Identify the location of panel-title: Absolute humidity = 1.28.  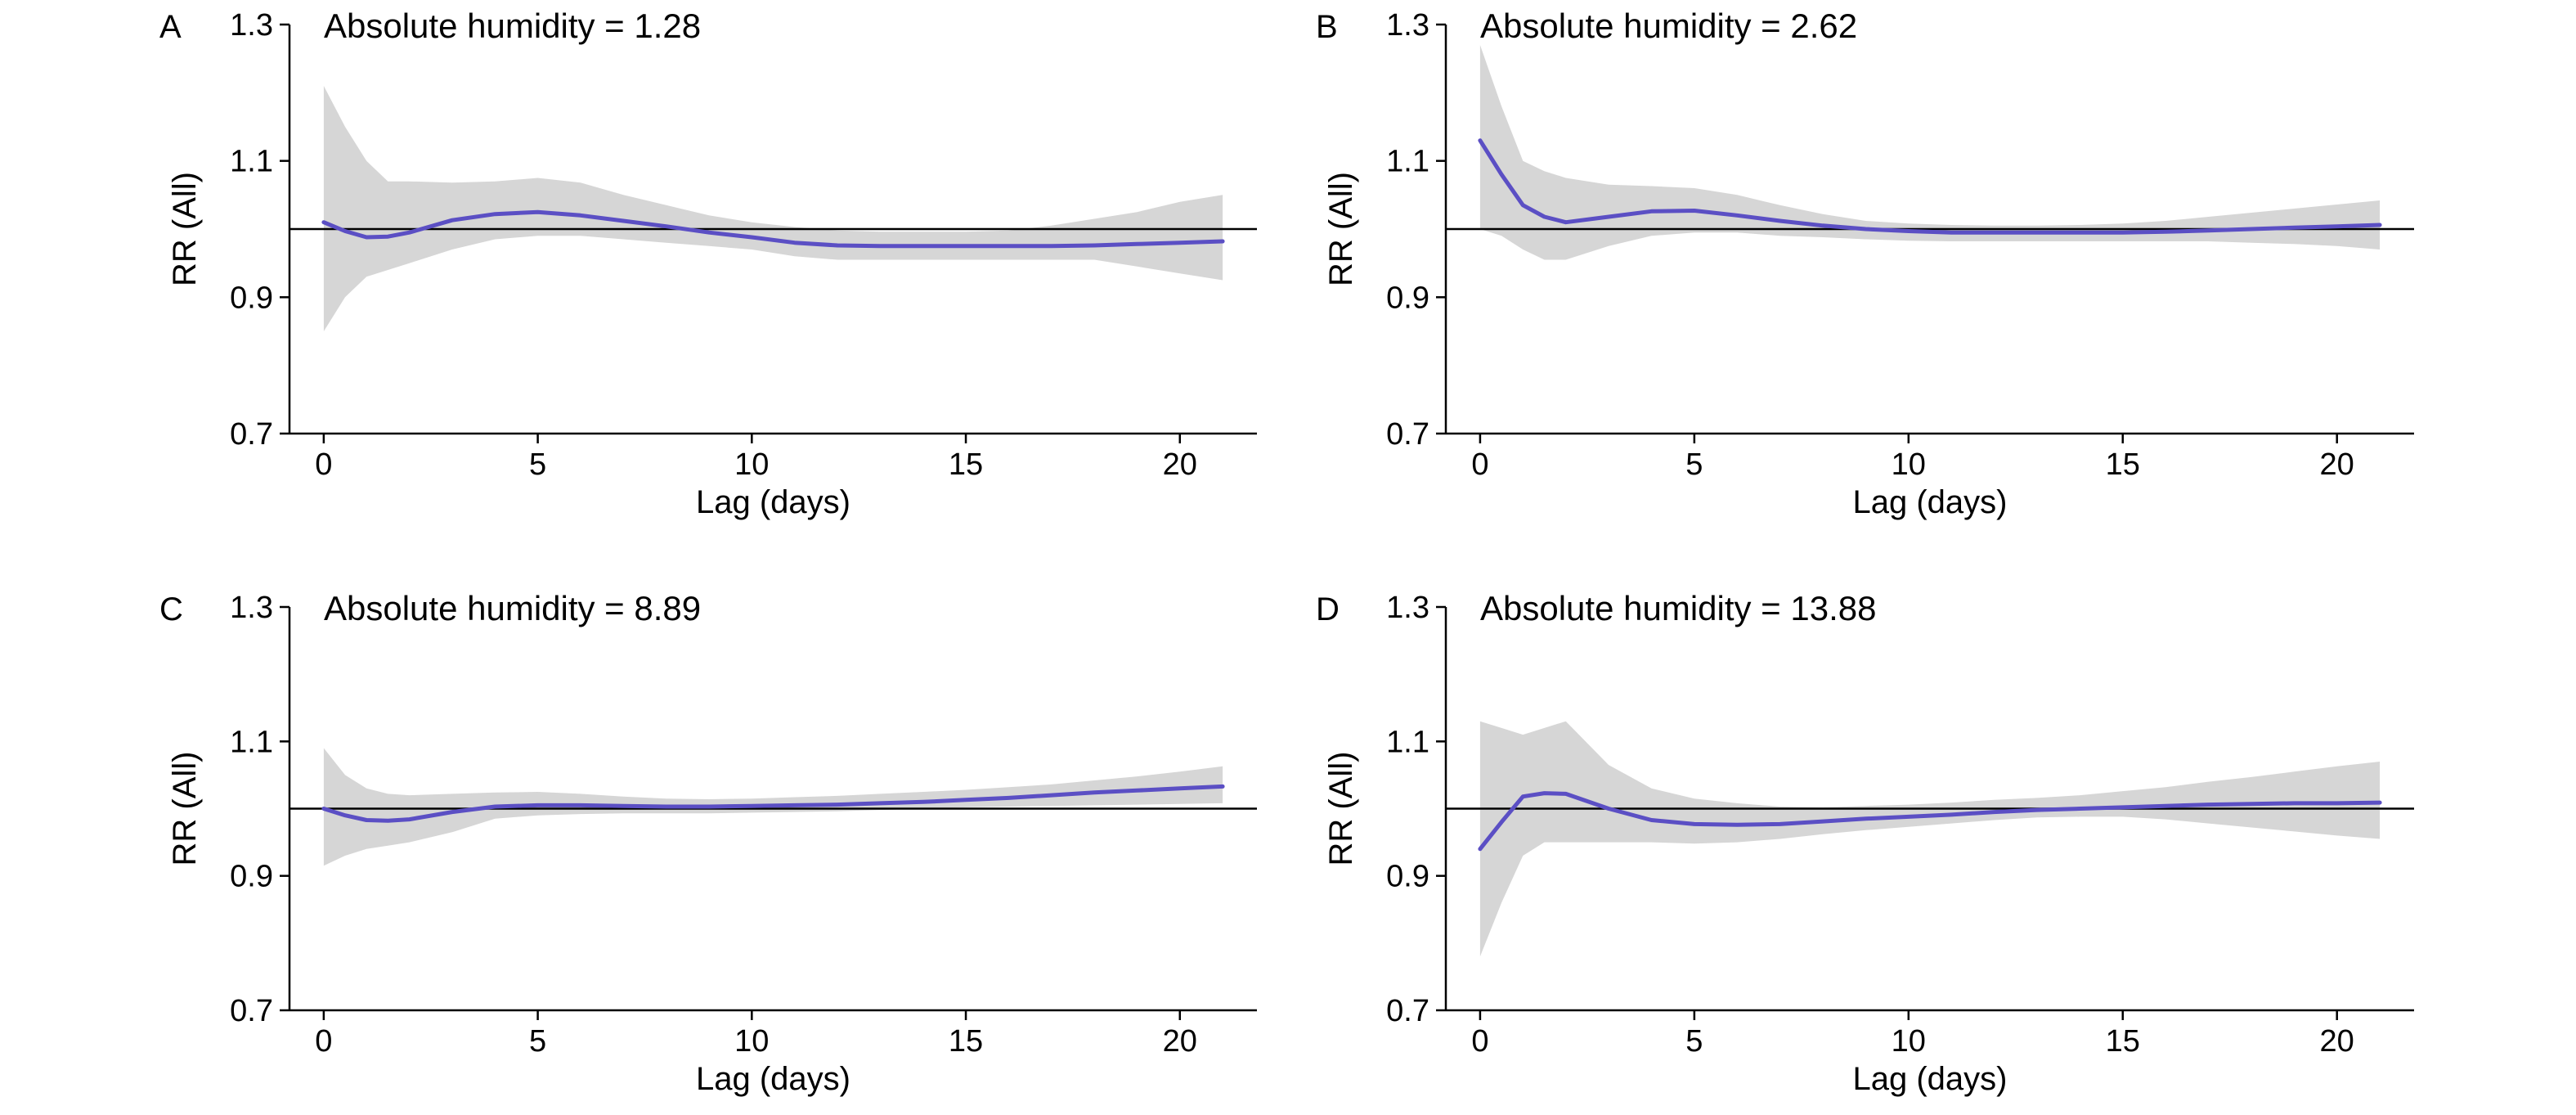
(512, 26).